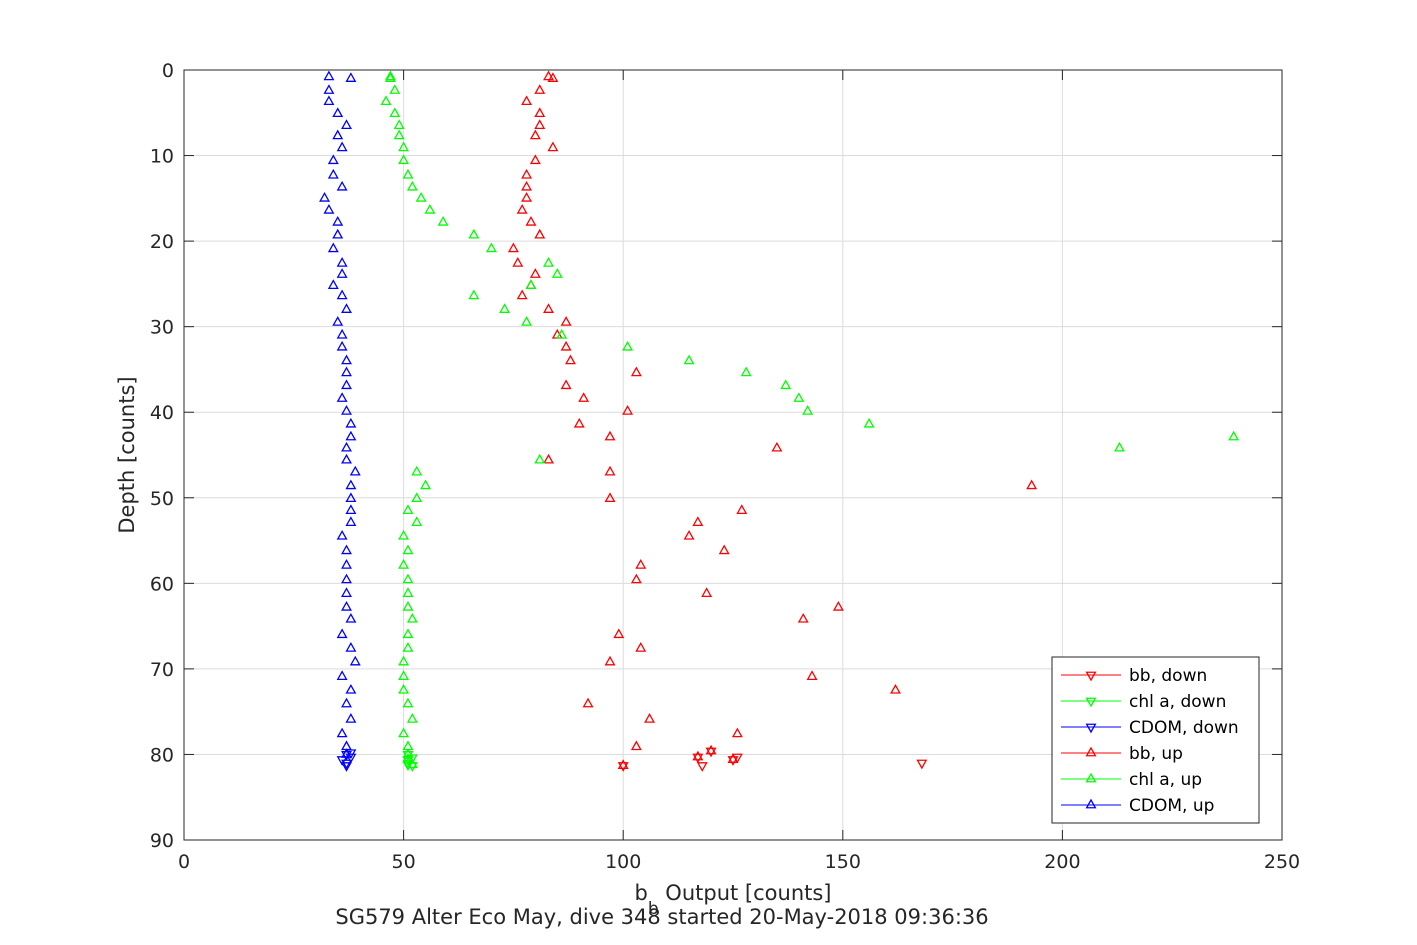 The image size is (1417, 945). Describe the element at coordinates (162, 584) in the screenshot. I see `y-tick-label: 60` at that location.